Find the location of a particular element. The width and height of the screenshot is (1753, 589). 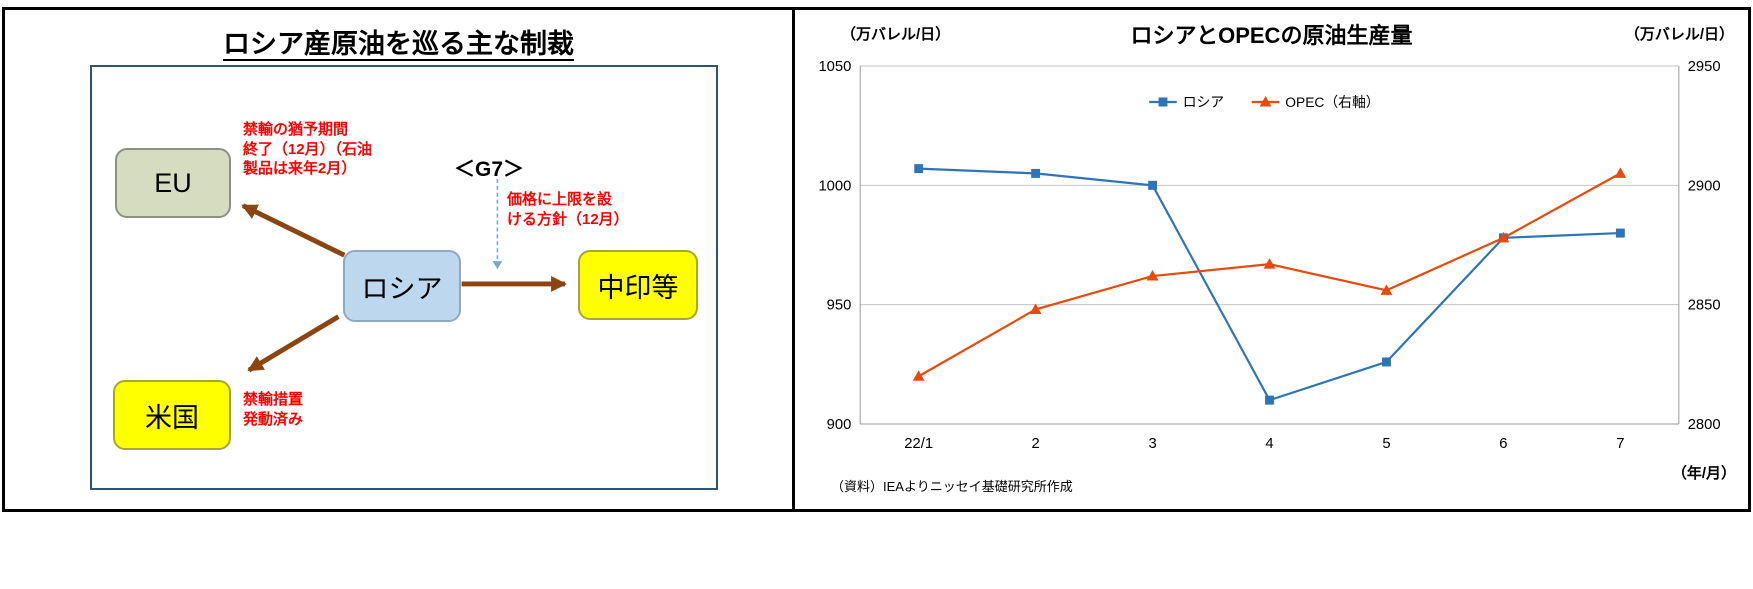

node-usa: 米国 is located at coordinates (172, 415).